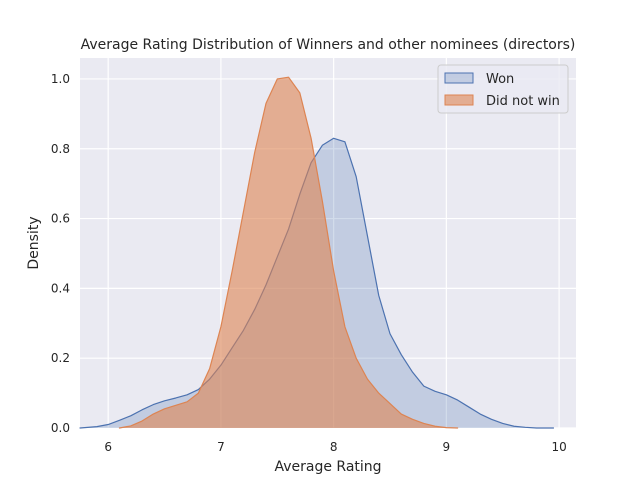 The width and height of the screenshot is (640, 484). Describe the element at coordinates (60, 149) in the screenshot. I see `y-tick-label: 0.8` at that location.